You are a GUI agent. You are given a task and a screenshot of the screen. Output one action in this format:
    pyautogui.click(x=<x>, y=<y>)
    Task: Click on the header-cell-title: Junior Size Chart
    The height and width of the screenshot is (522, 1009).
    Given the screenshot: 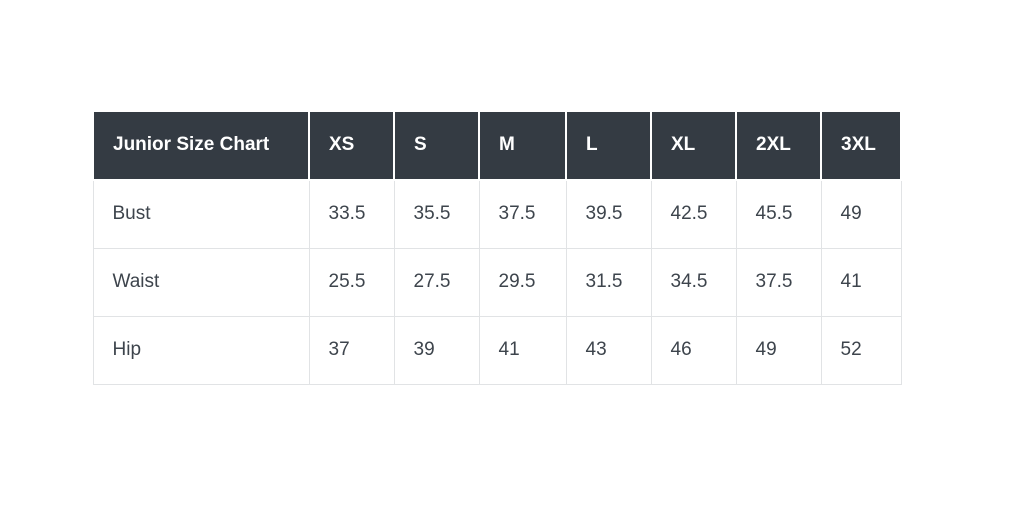 What is the action you would take?
    pyautogui.click(x=201, y=145)
    